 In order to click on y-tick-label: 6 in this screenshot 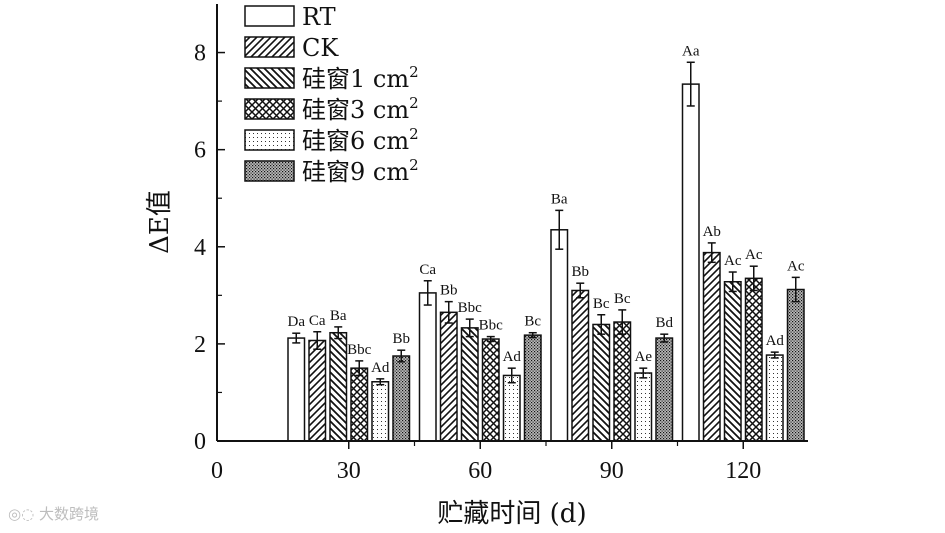, I will do `click(200, 151)`.